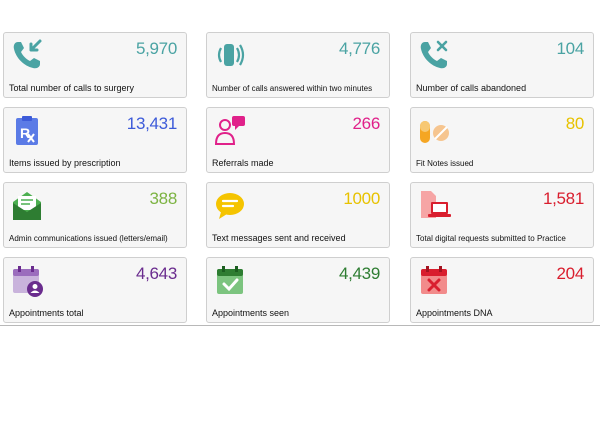  What do you see at coordinates (454, 313) in the screenshot?
I see `stat-label: Appointments DNA` at bounding box center [454, 313].